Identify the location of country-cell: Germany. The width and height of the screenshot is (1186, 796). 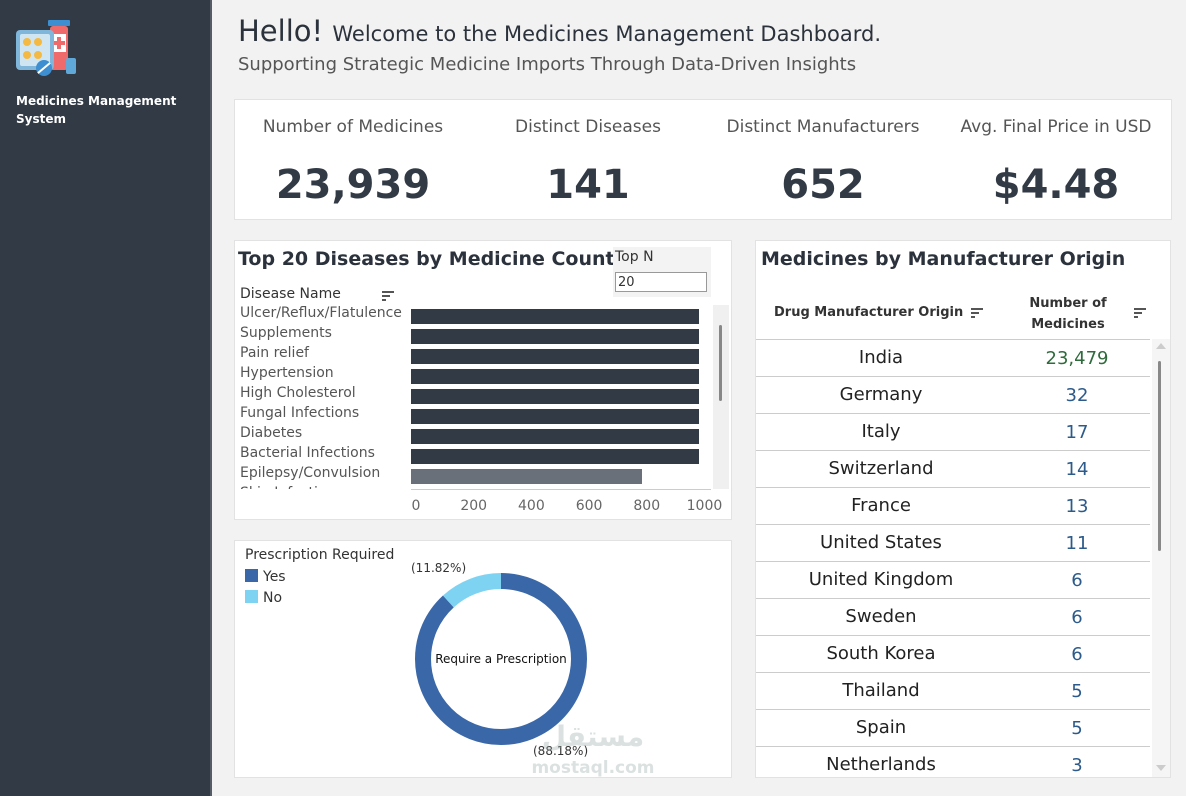
(881, 394).